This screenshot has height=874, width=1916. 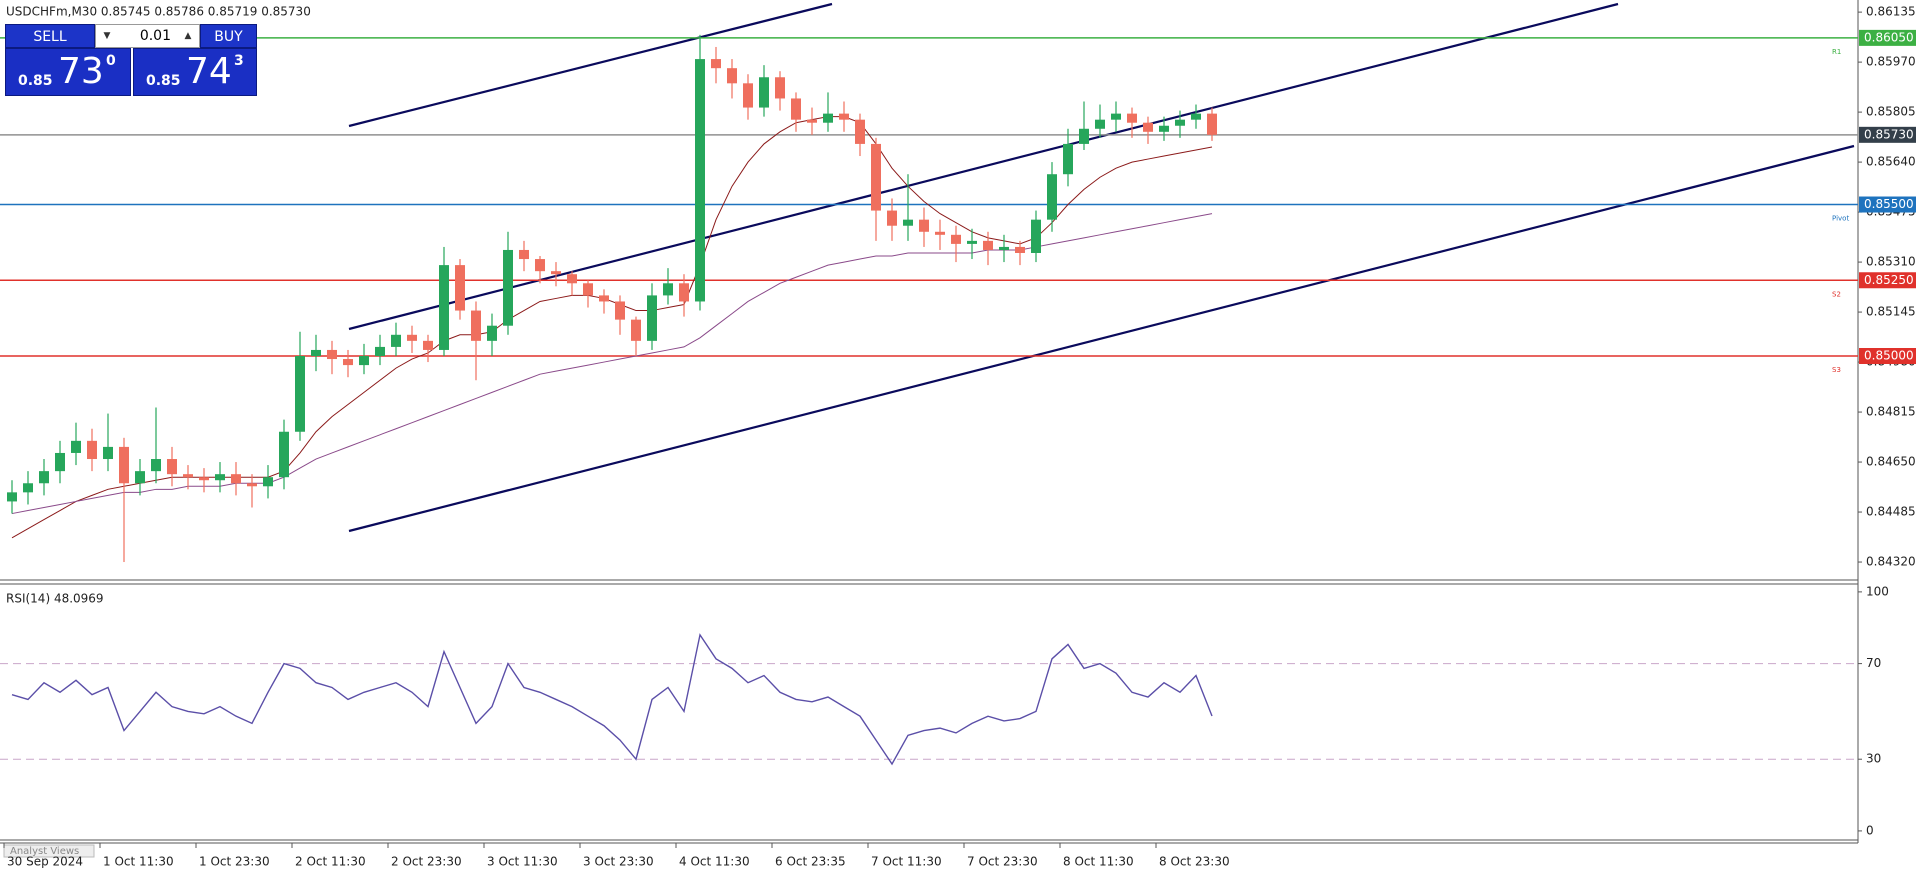 I want to click on trade-panel: SELL 0.01 ▼ ▲ BUY 0.85 73 0 0.85 74 3, so click(x=131, y=60).